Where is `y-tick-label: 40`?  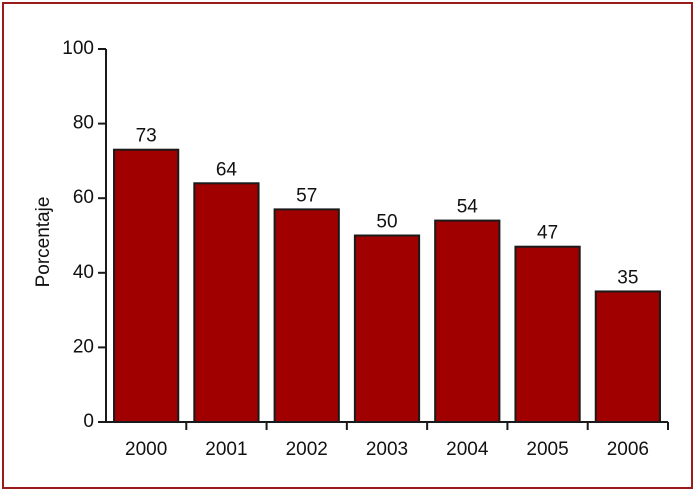 y-tick-label: 40 is located at coordinates (83, 272).